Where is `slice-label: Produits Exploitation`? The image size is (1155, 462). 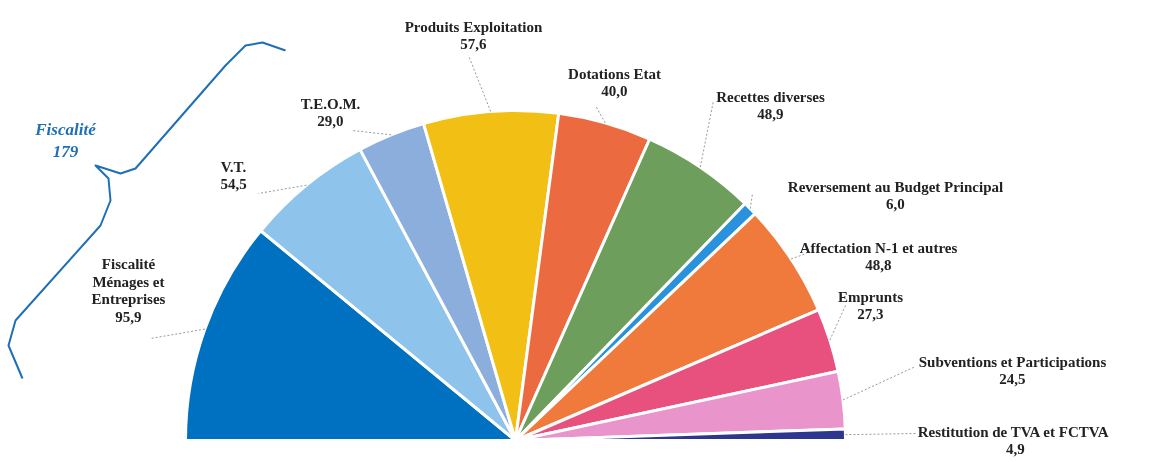 slice-label: Produits Exploitation is located at coordinates (473, 26).